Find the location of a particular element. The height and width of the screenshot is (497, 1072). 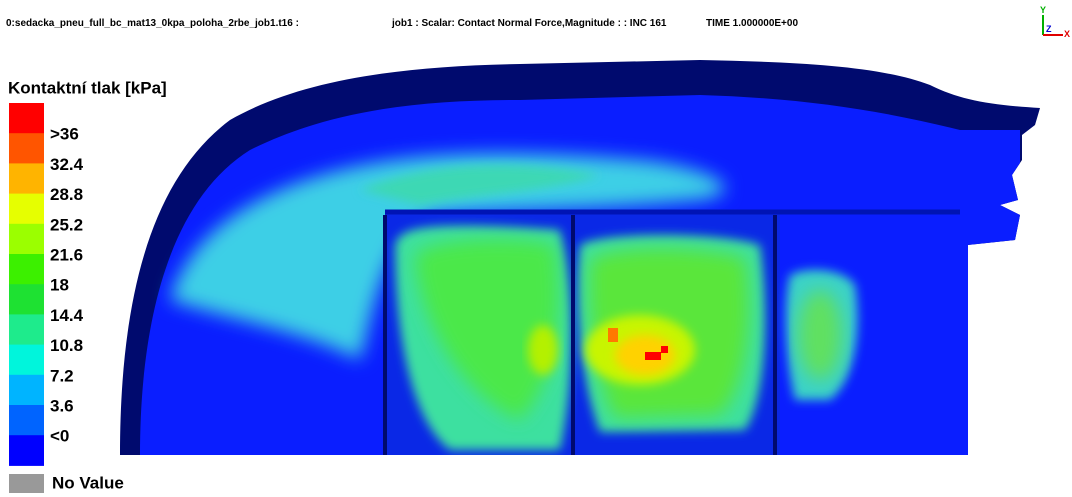

legend-label: 28.8 is located at coordinates (66, 194).